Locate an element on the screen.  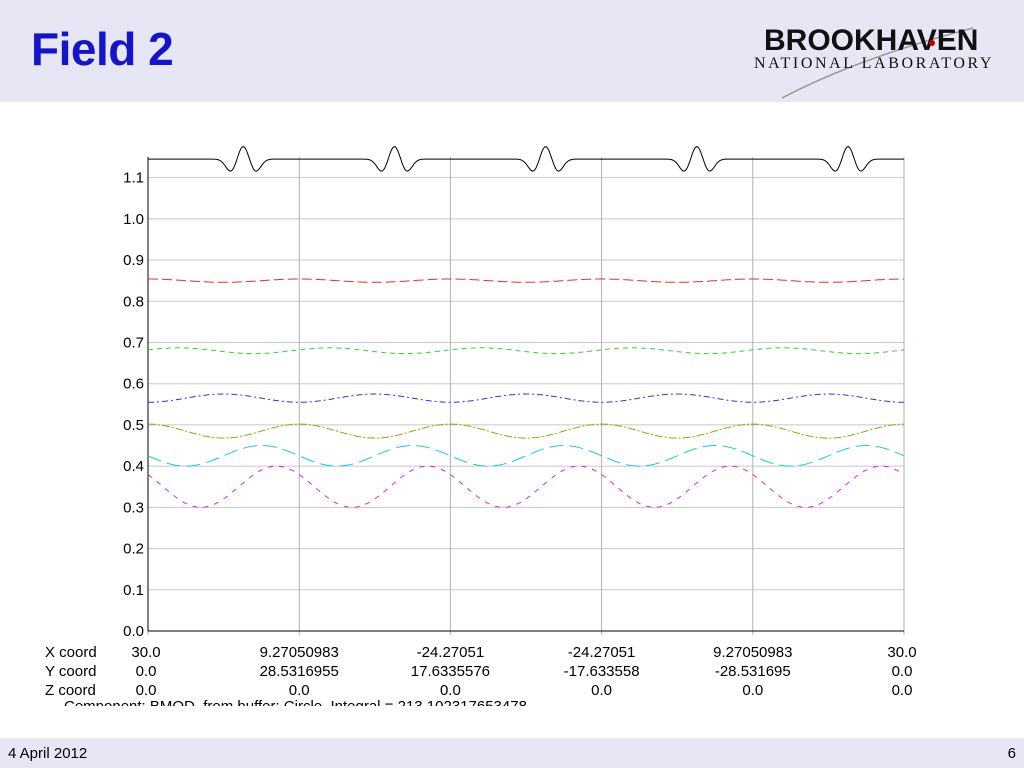
slide-footer: 4 April 2012 6 is located at coordinates (512, 753).